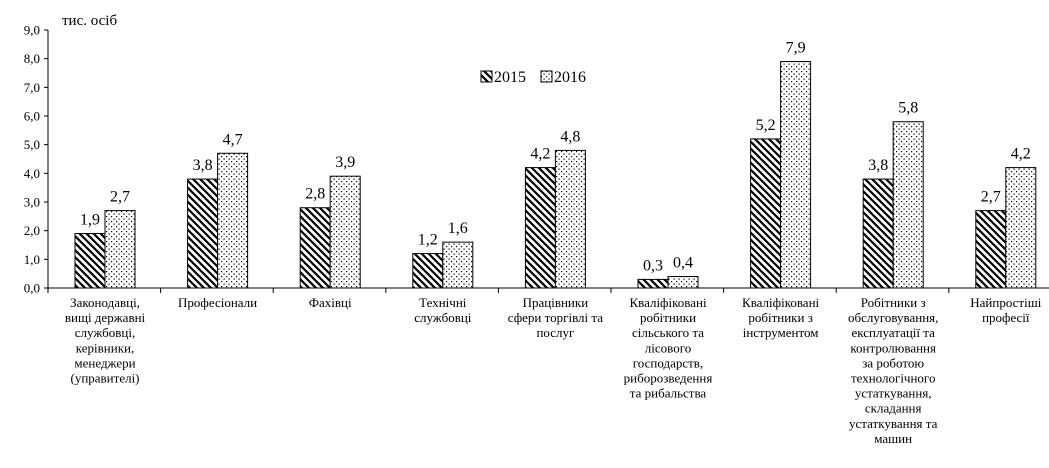 The height and width of the screenshot is (468, 1049). I want to click on category-label: Працівники сфери торгівлі та послуг, so click(555, 317).